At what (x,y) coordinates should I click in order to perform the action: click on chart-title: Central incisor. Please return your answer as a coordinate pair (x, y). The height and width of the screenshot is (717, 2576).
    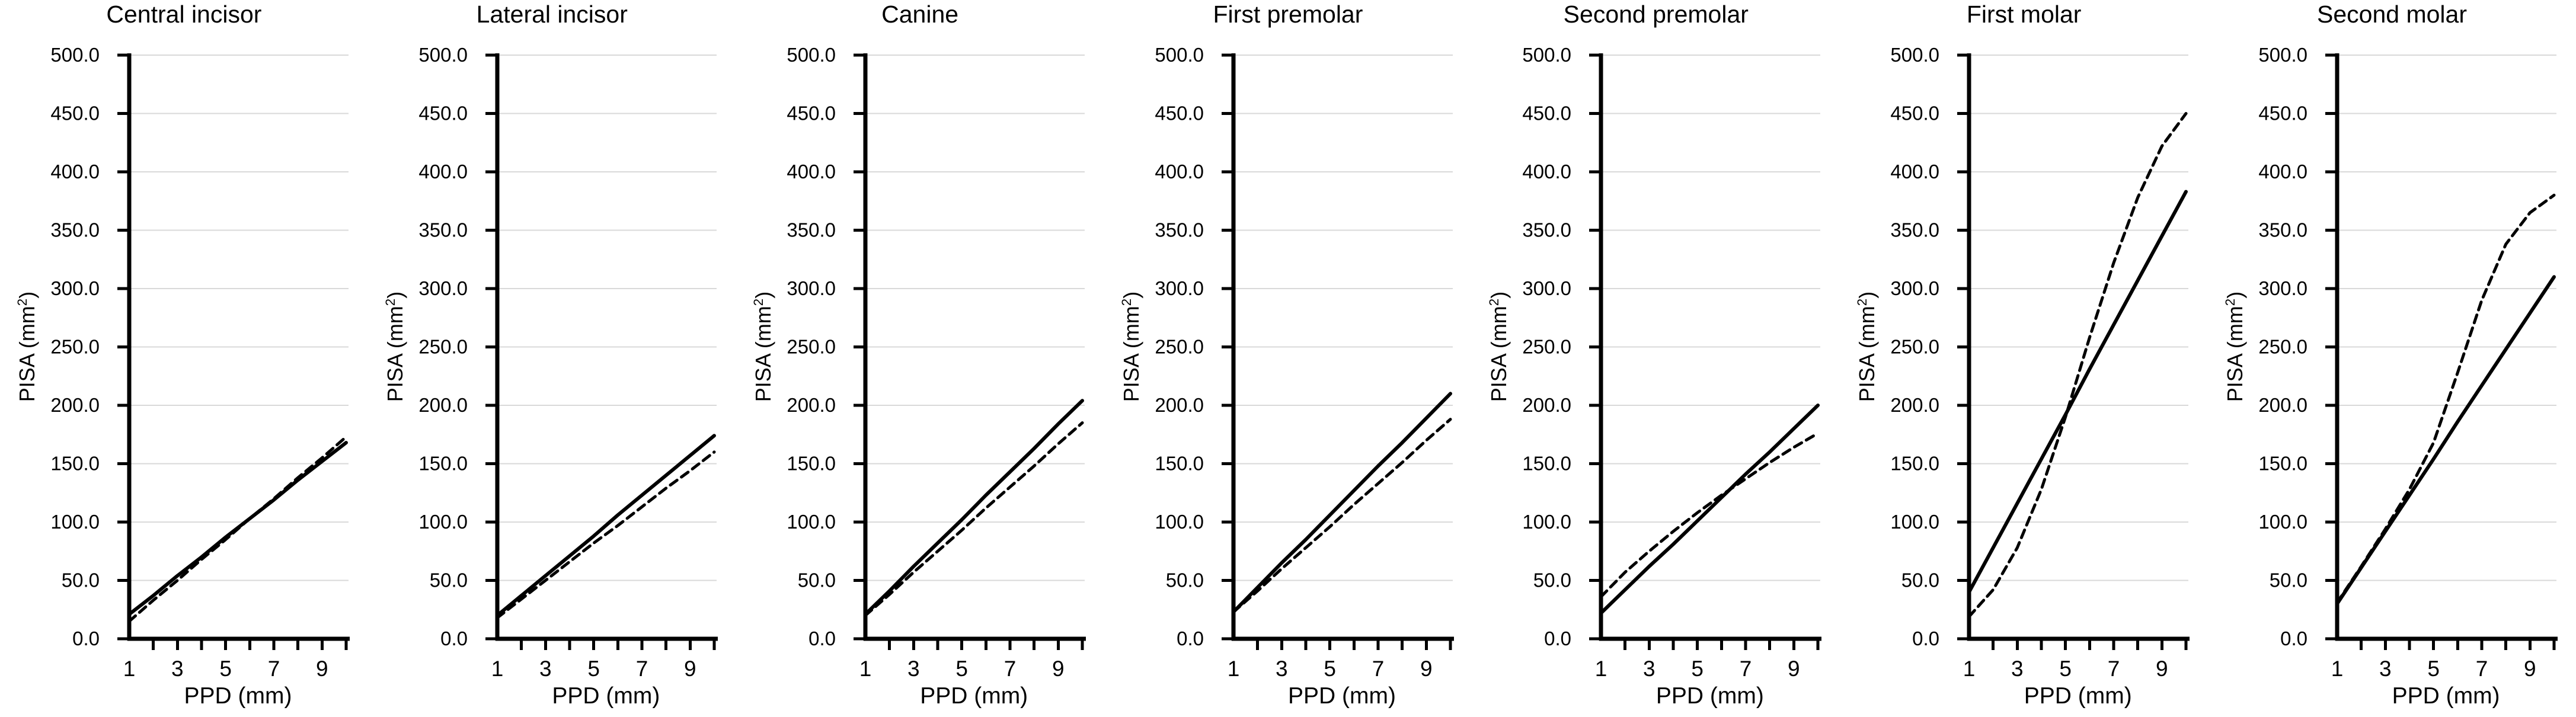
    Looking at the image, I should click on (184, 14).